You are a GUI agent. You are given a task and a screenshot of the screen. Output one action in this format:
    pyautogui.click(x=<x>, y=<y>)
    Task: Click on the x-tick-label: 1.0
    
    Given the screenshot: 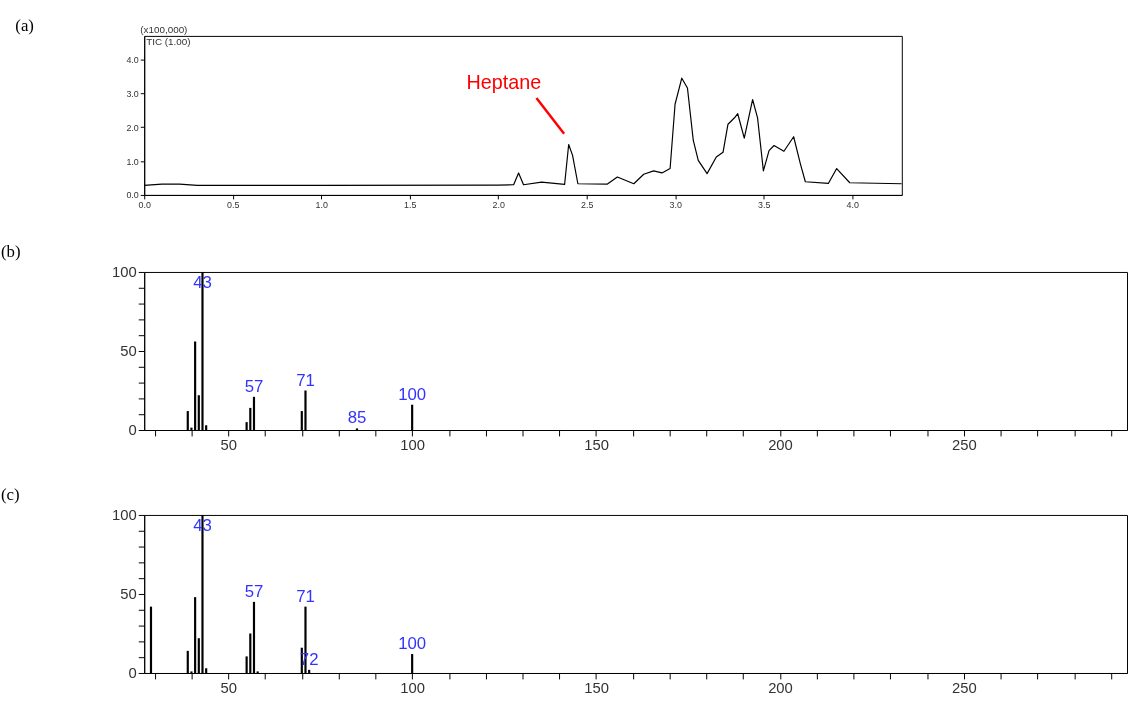 What is the action you would take?
    pyautogui.click(x=321, y=205)
    